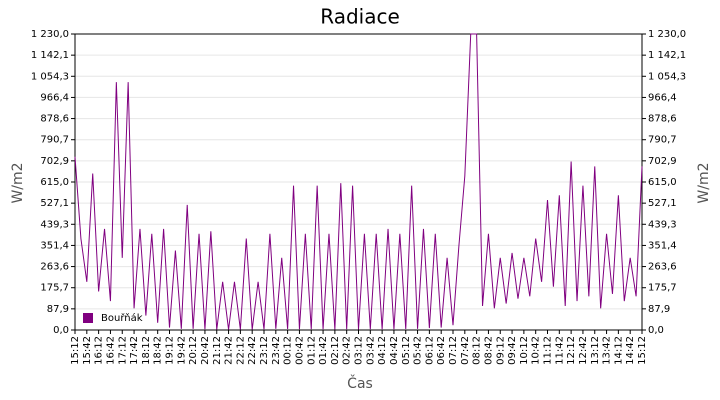 The width and height of the screenshot is (720, 400). I want to click on x-tick-label: 10:42, so click(536, 350).